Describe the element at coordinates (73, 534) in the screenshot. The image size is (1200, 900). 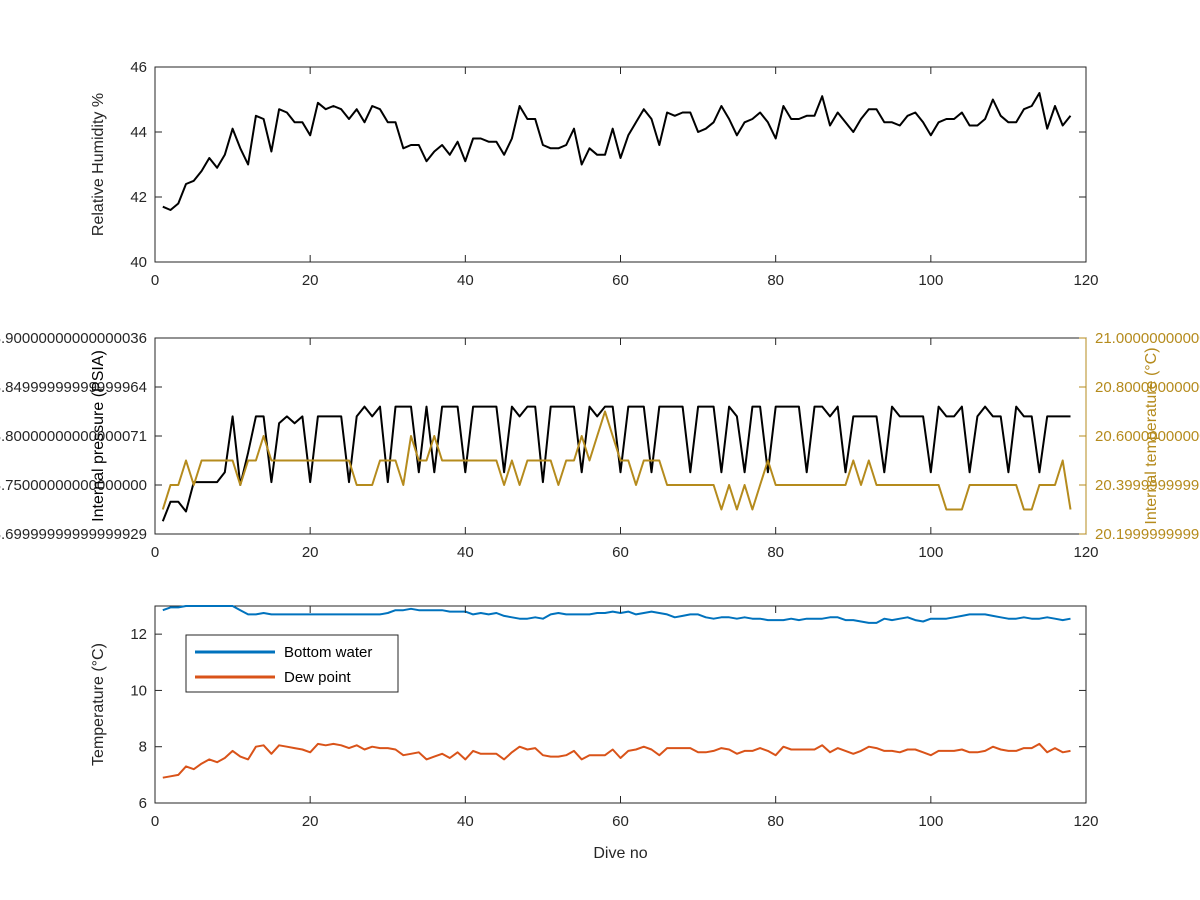
I see `y-tick-label: 8.69999999999999929` at that location.